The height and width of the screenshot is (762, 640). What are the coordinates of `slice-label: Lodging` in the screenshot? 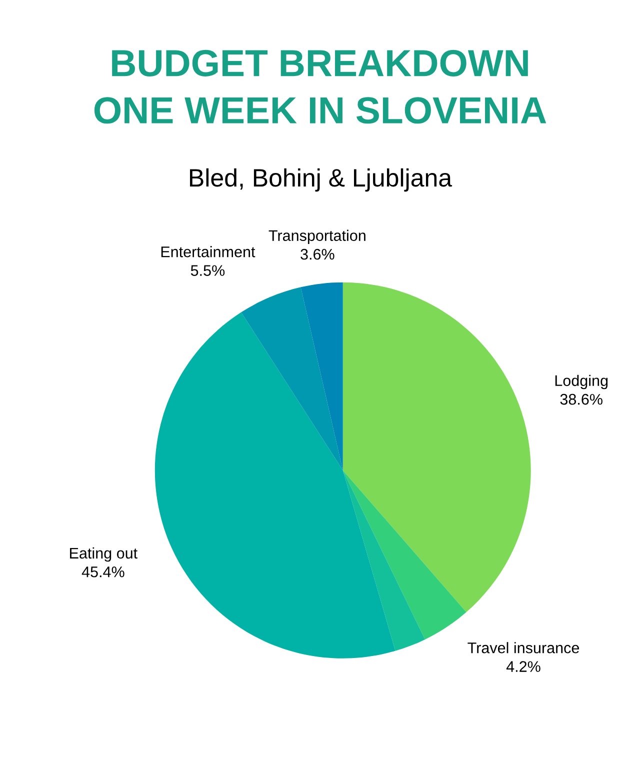 It's located at (581, 382).